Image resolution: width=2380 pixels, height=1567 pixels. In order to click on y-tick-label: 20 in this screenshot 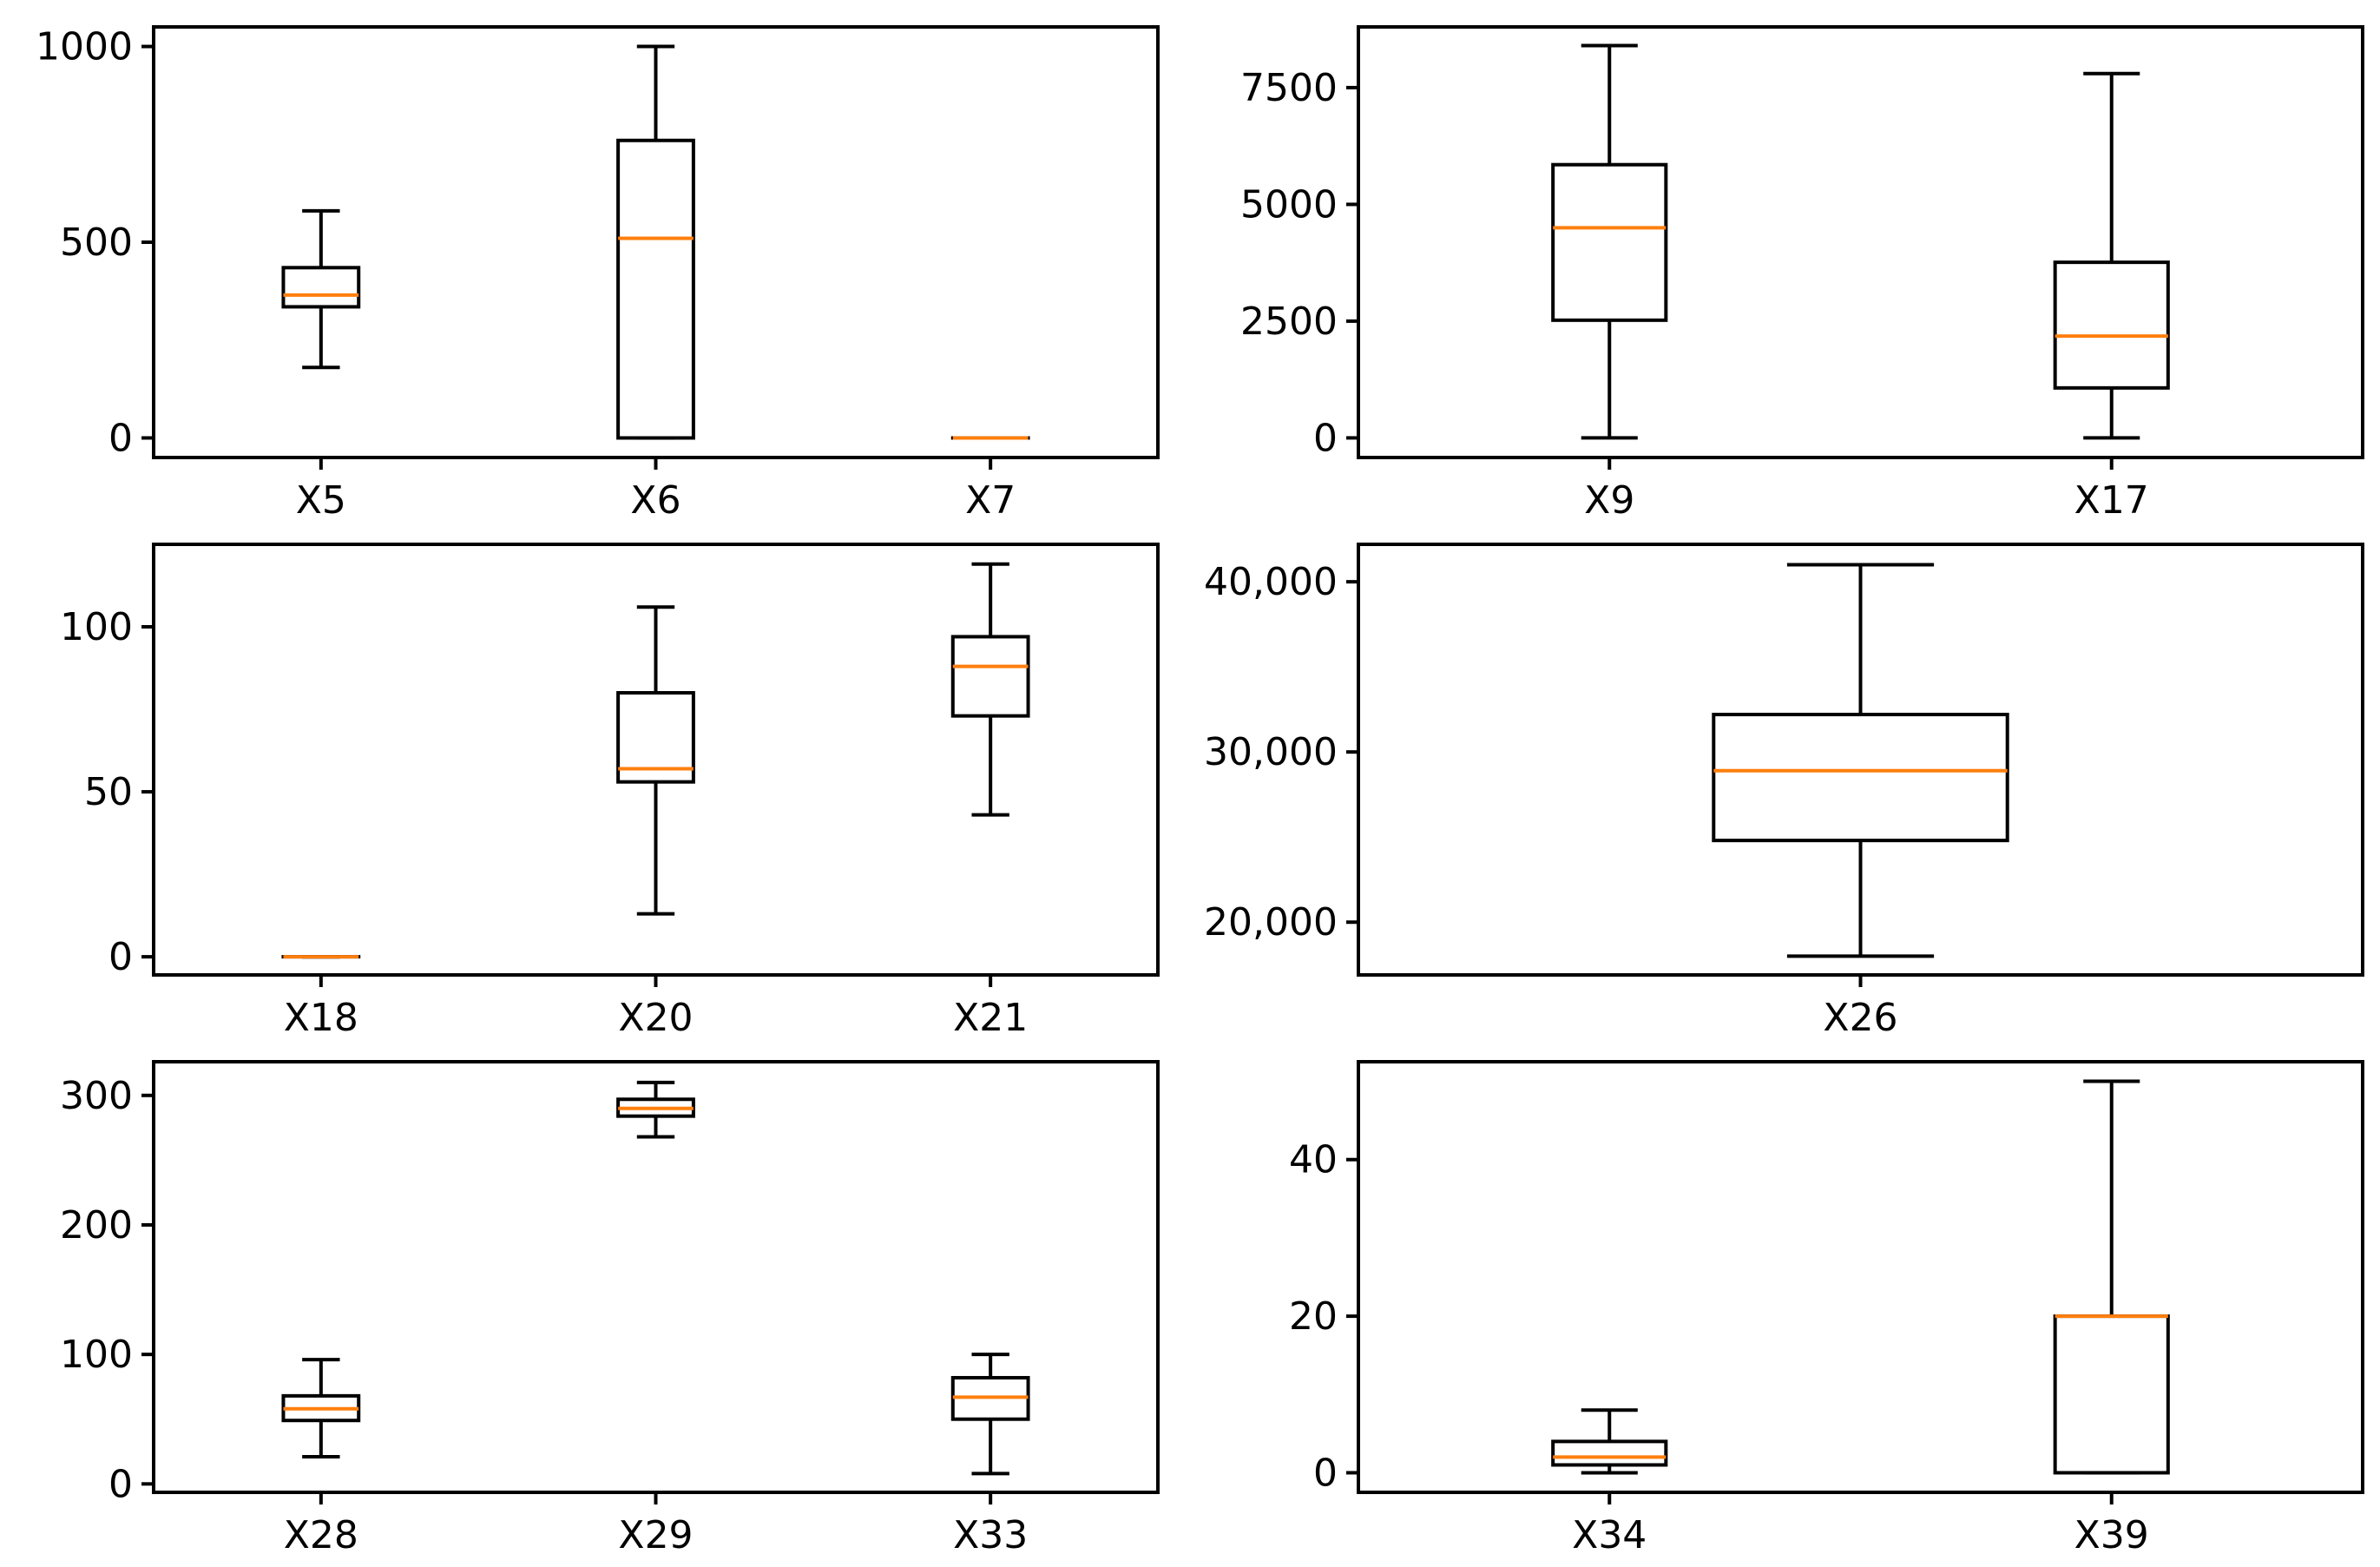, I will do `click(1313, 1317)`.